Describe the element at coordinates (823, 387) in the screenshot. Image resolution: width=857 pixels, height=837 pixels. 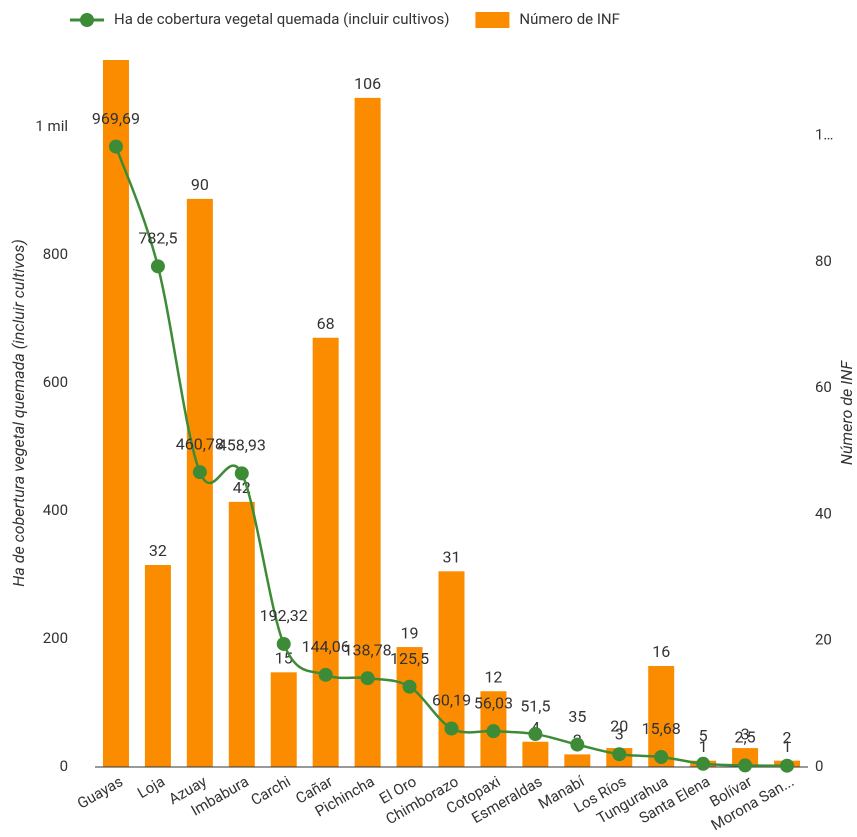
I see `y2-tick-label: 60` at that location.